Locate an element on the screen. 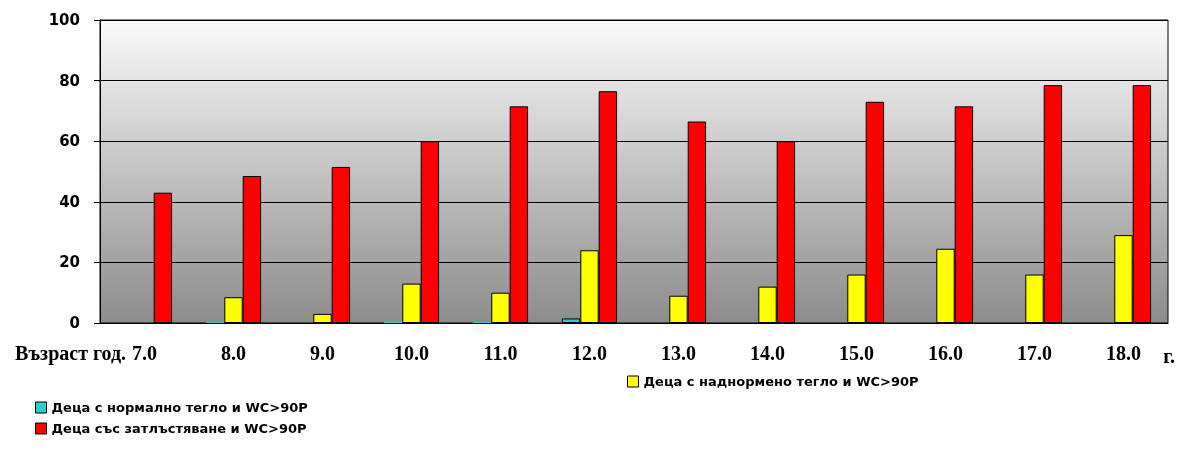 Image resolution: width=1181 pixels, height=452 pixels. x-tick-label: 17.0 is located at coordinates (1034, 353).